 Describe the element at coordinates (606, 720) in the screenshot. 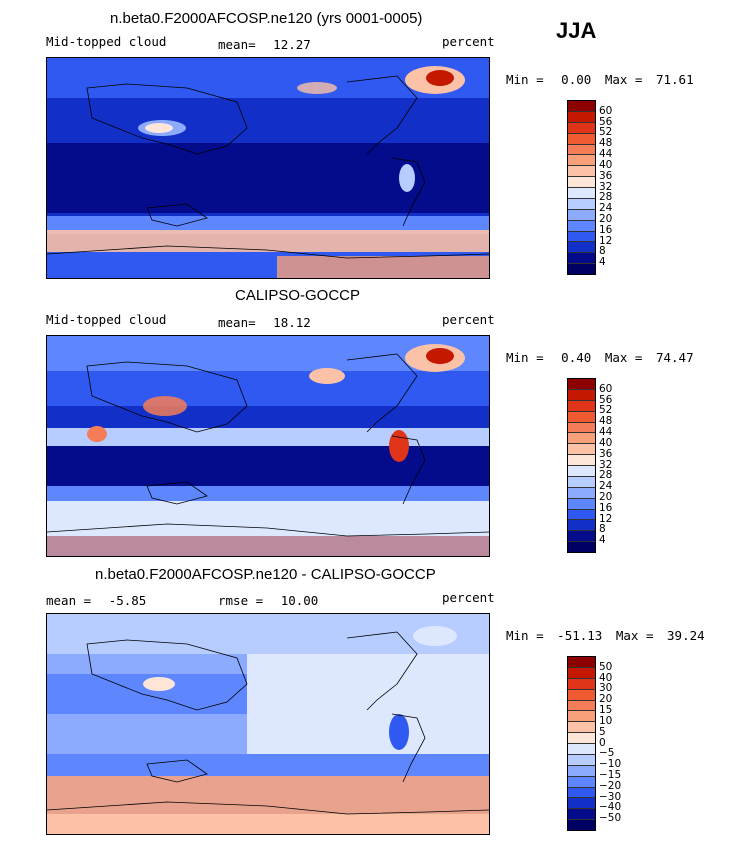

I see `colorbar-tick-label: 10` at that location.